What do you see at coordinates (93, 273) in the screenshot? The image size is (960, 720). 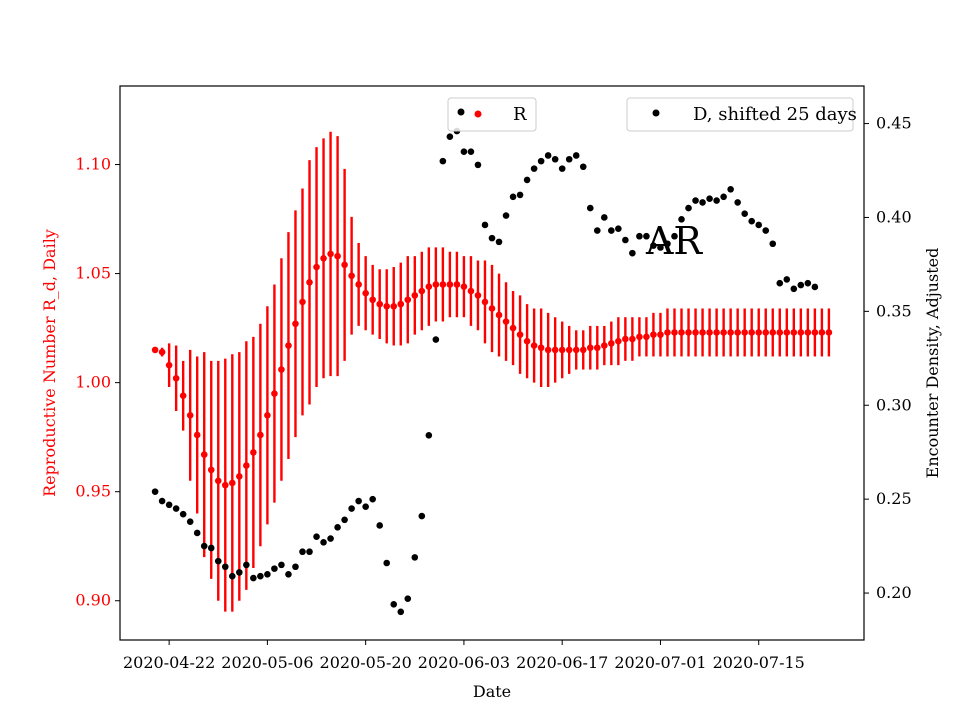 I see `left-y-tick-label: 1.05` at bounding box center [93, 273].